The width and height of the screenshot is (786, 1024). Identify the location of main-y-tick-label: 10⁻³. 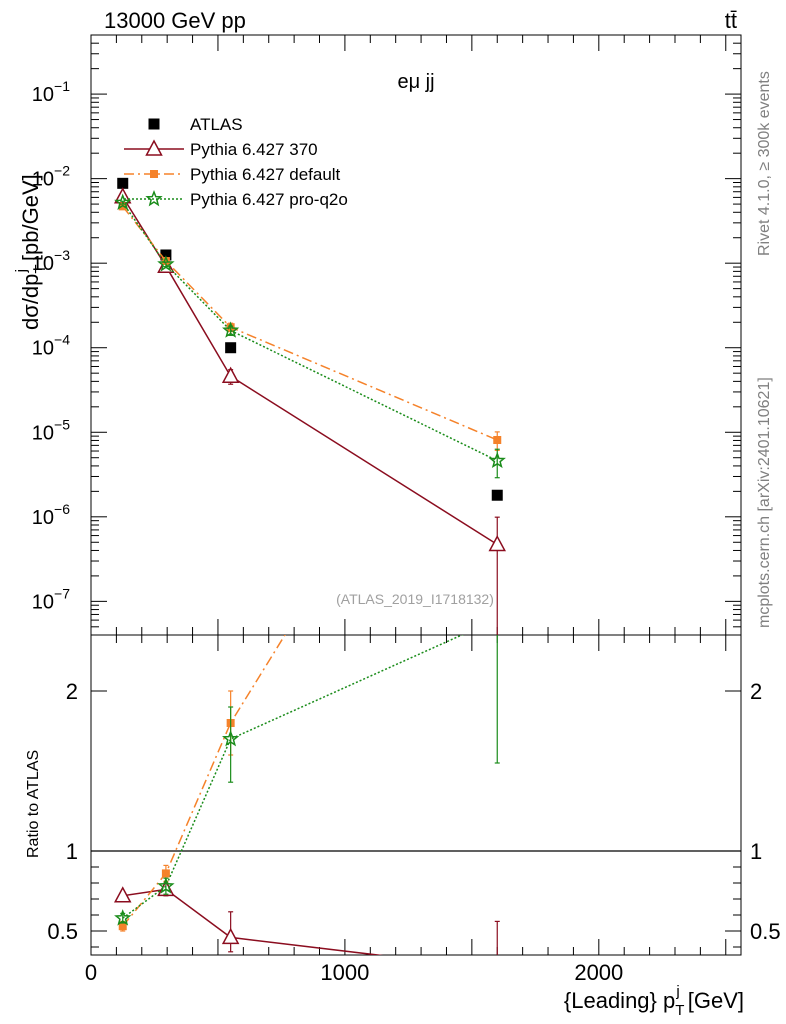
(51, 261).